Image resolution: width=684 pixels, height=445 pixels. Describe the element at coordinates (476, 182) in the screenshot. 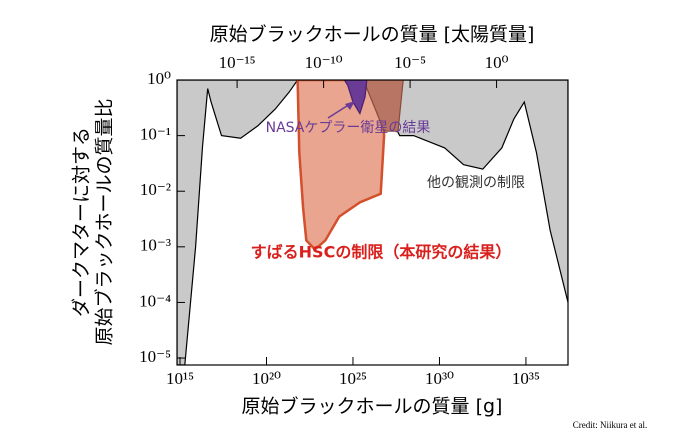

I see `annotation: 他の観測の制限` at that location.